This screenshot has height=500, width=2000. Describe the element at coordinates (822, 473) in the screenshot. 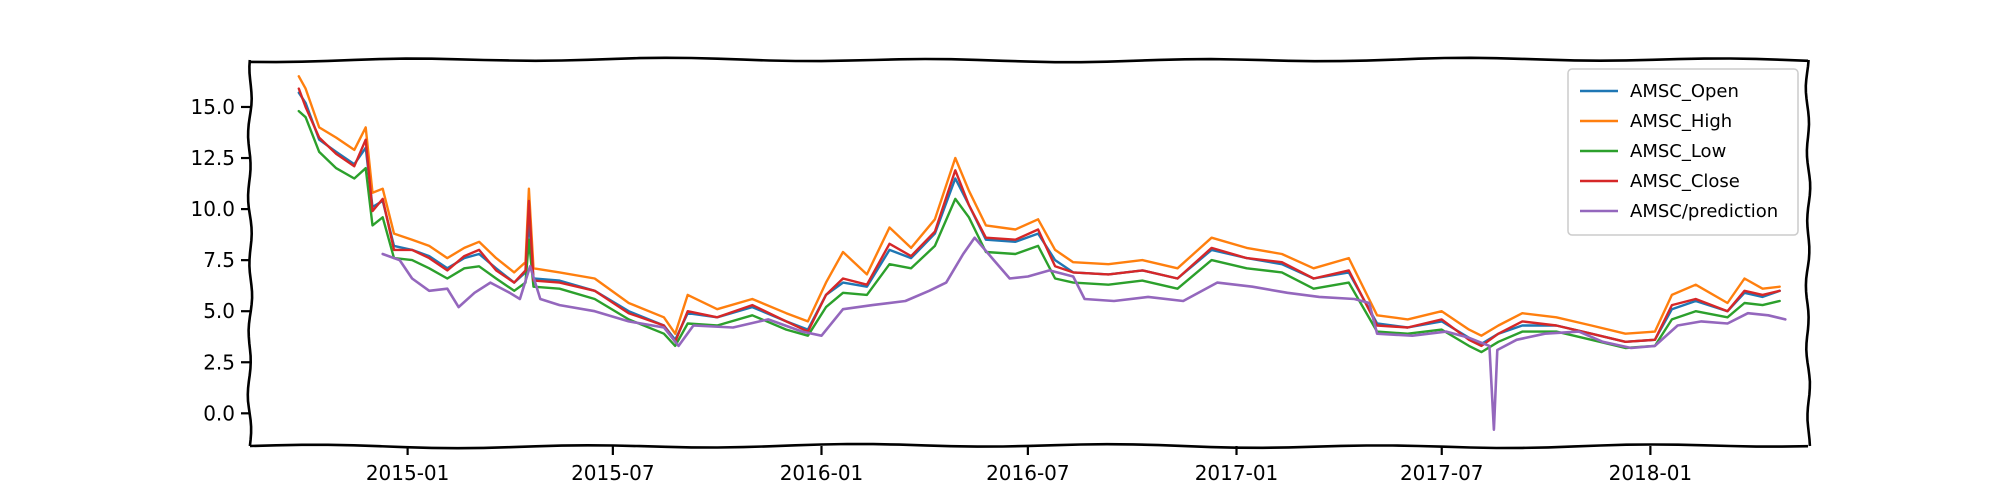

I see `x-tick-label: 2016-01` at that location.